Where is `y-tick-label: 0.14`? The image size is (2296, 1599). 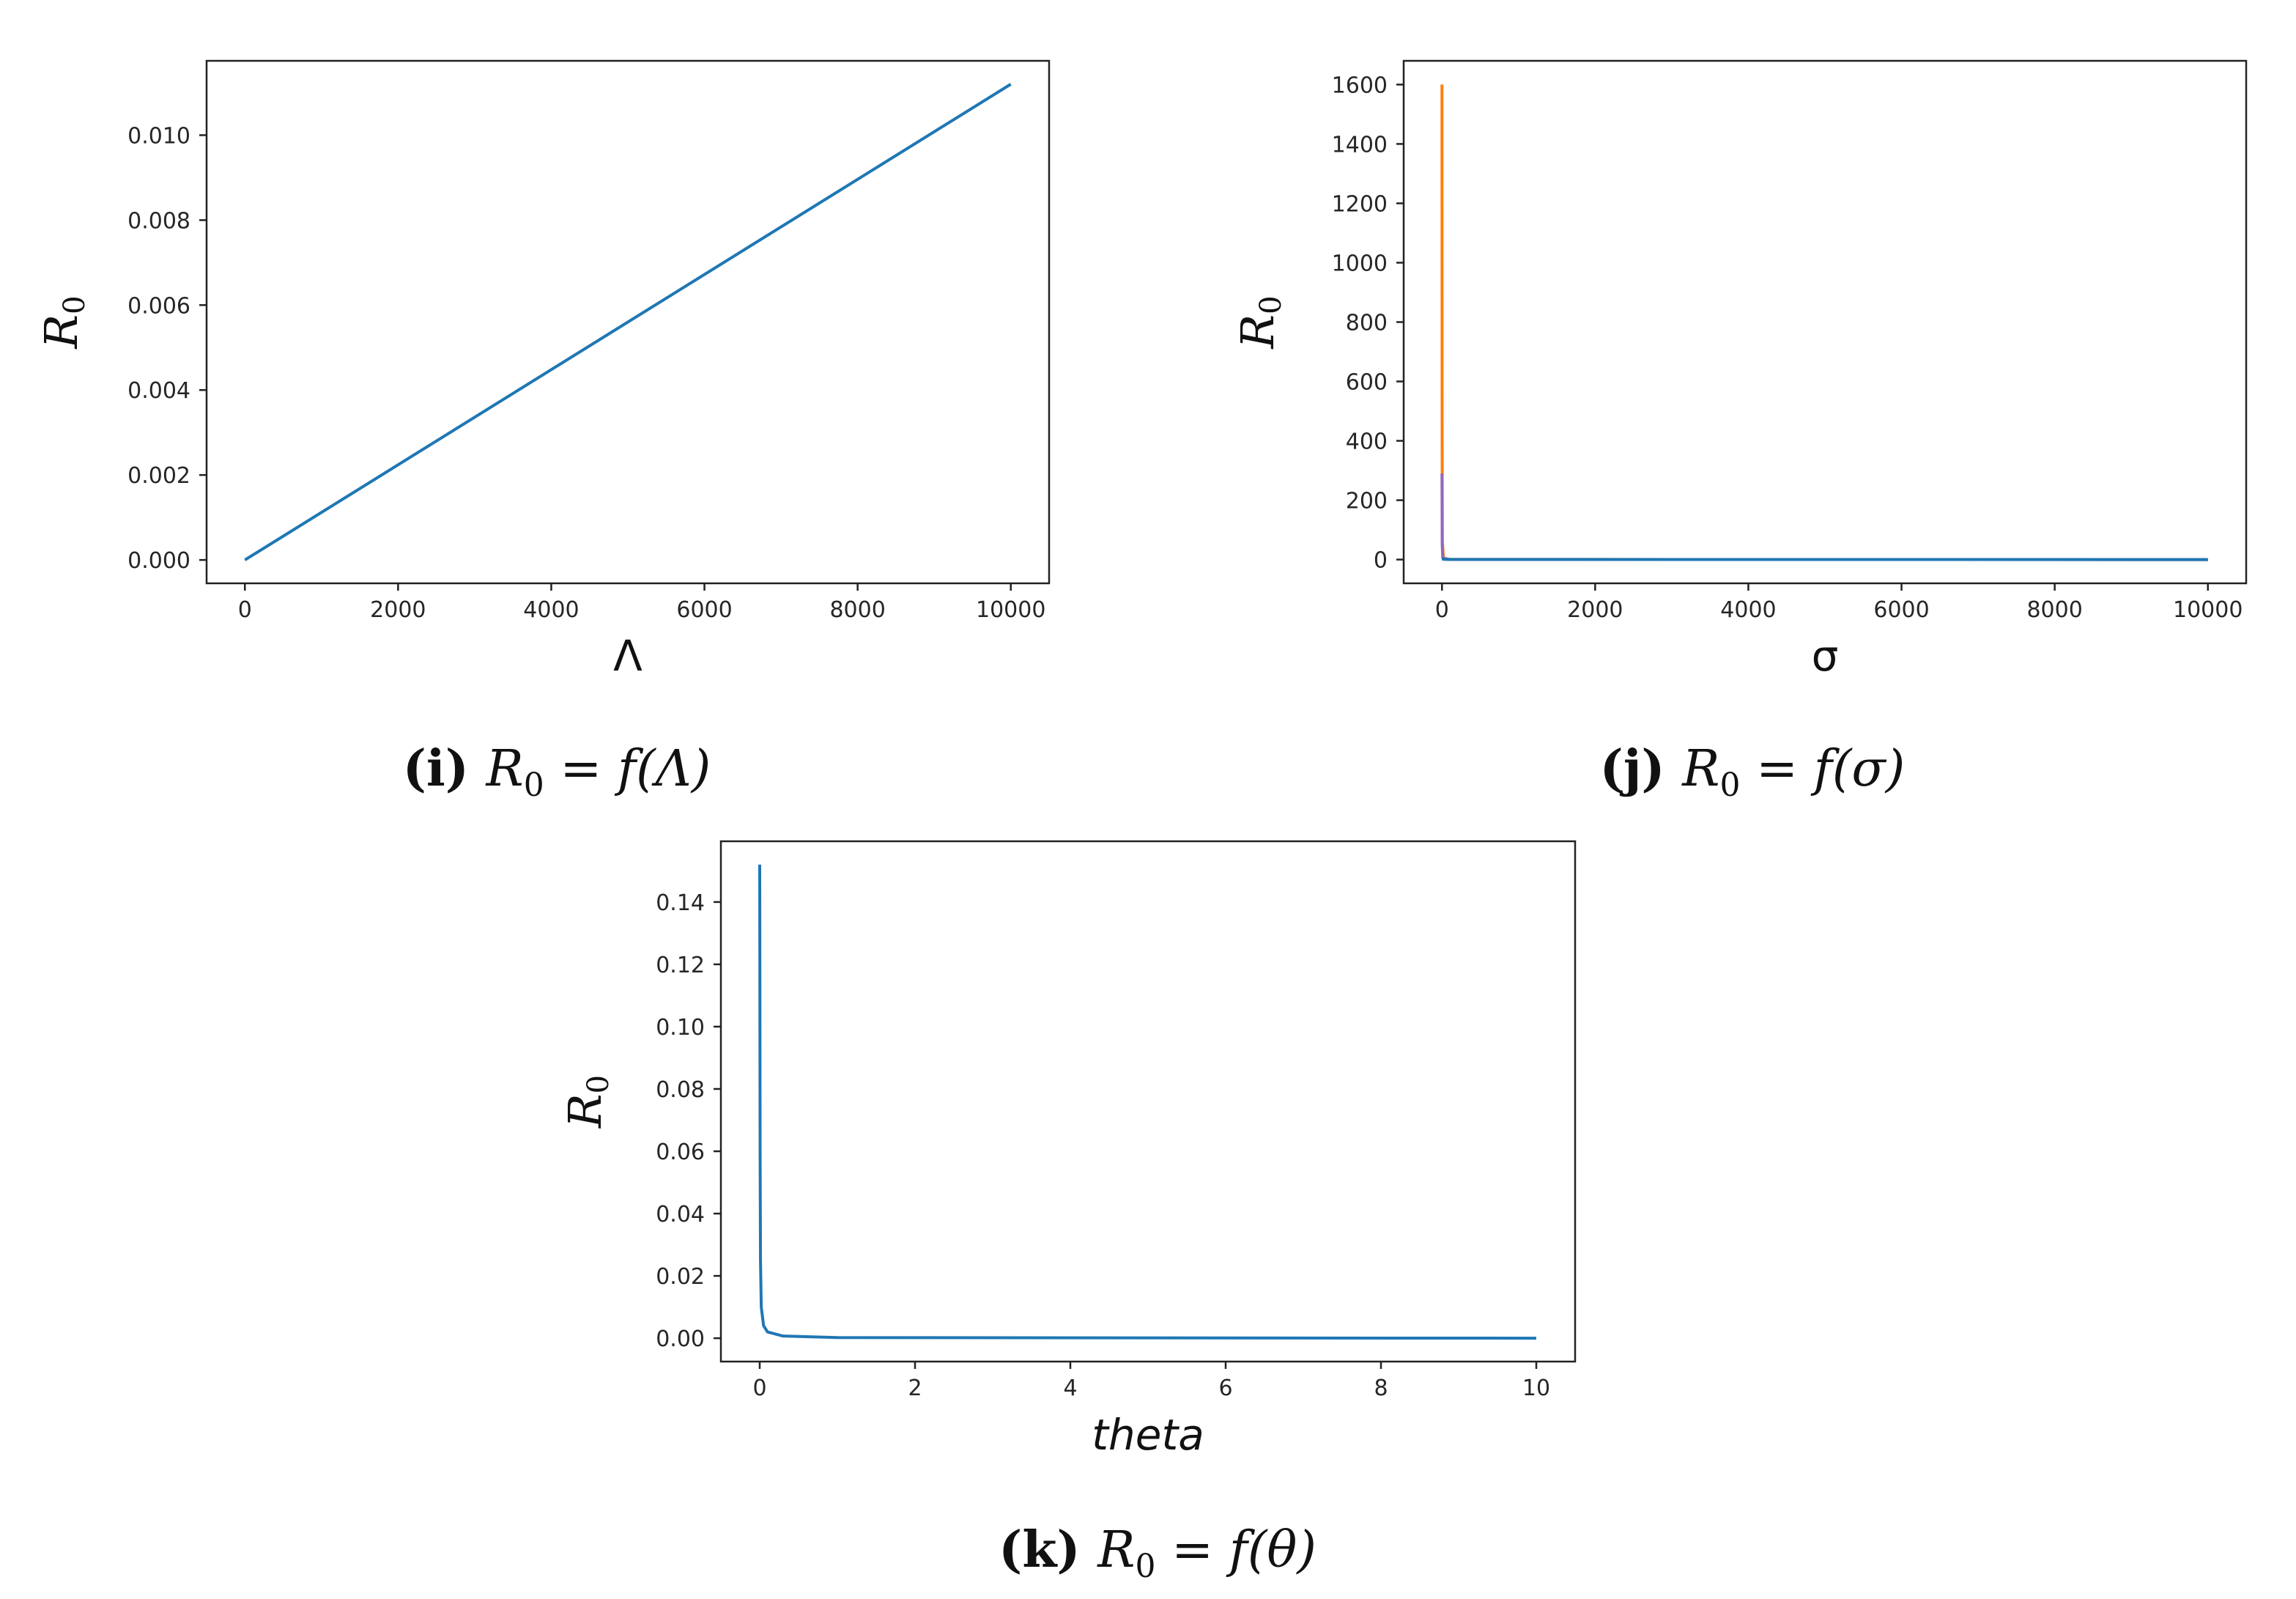
y-tick-label: 0.14 is located at coordinates (680, 903).